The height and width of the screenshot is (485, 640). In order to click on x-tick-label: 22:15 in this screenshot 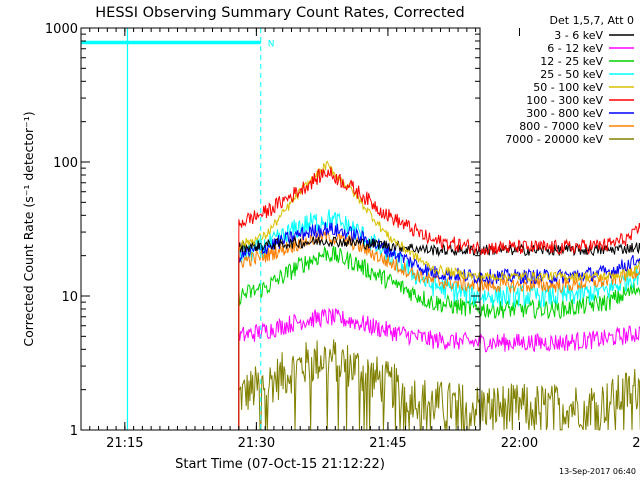, I will do `click(636, 443)`.